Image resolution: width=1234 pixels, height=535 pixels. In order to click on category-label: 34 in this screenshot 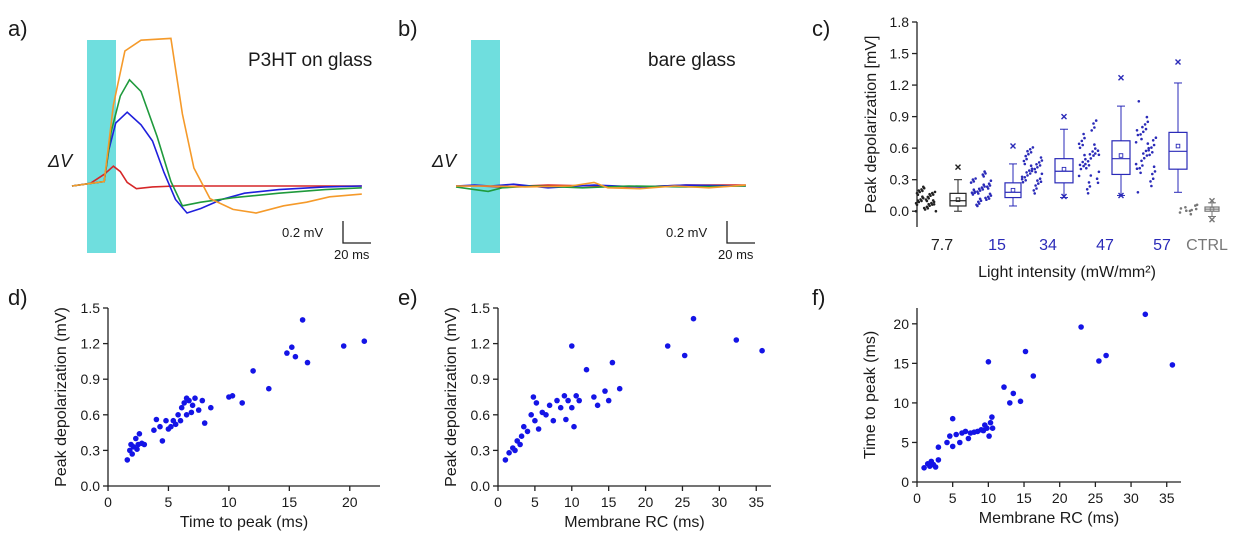, I will do `click(1048, 245)`.